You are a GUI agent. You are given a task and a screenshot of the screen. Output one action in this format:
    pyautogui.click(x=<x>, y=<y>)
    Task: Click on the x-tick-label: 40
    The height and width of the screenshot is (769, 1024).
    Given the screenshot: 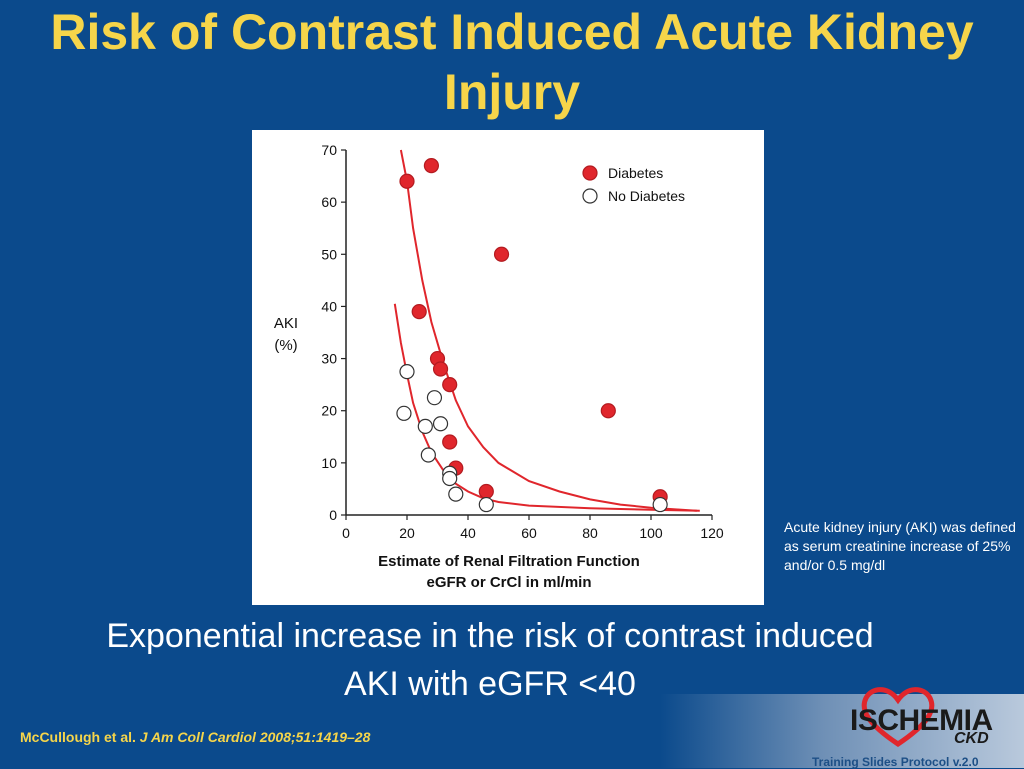 What is the action you would take?
    pyautogui.click(x=468, y=533)
    